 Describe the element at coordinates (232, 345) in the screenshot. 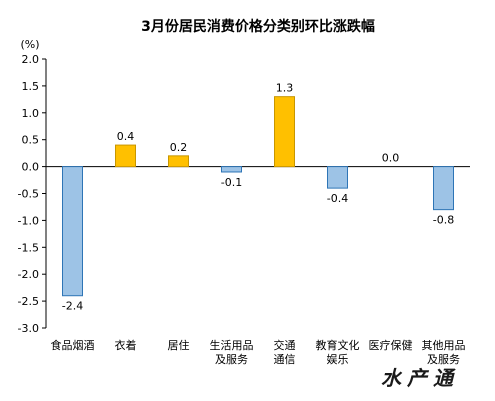

I see `x-tick-label: 生活用品` at that location.